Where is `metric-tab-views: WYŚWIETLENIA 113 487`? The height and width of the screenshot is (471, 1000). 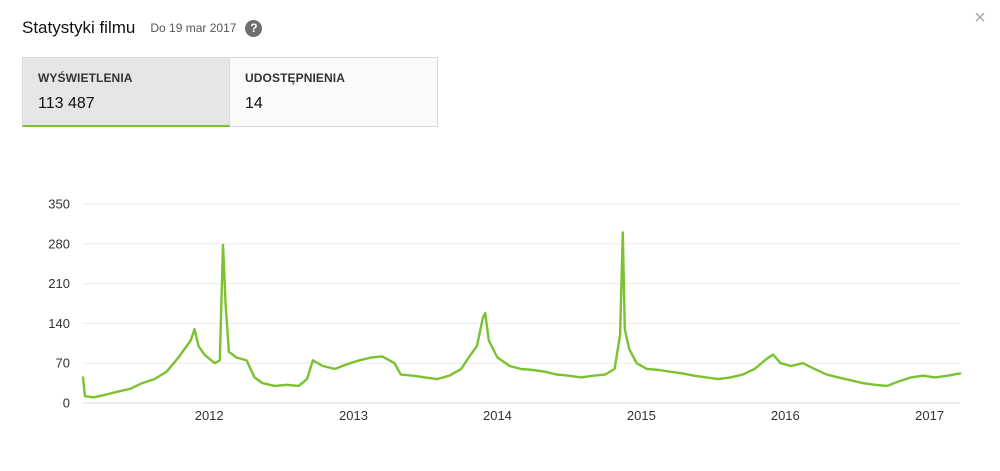
metric-tab-views: WYŚWIETLENIA 113 487 is located at coordinates (126, 92).